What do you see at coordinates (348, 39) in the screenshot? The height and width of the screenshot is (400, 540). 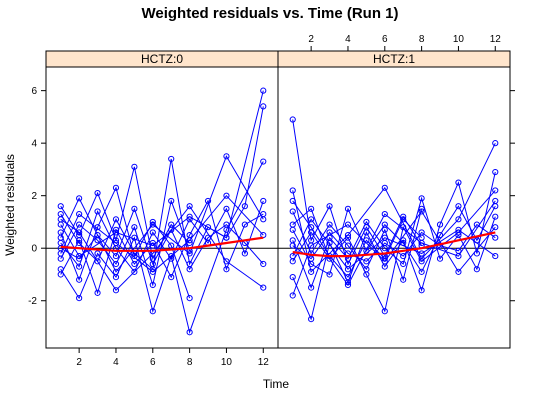 I see `x-tick-label: 4` at bounding box center [348, 39].